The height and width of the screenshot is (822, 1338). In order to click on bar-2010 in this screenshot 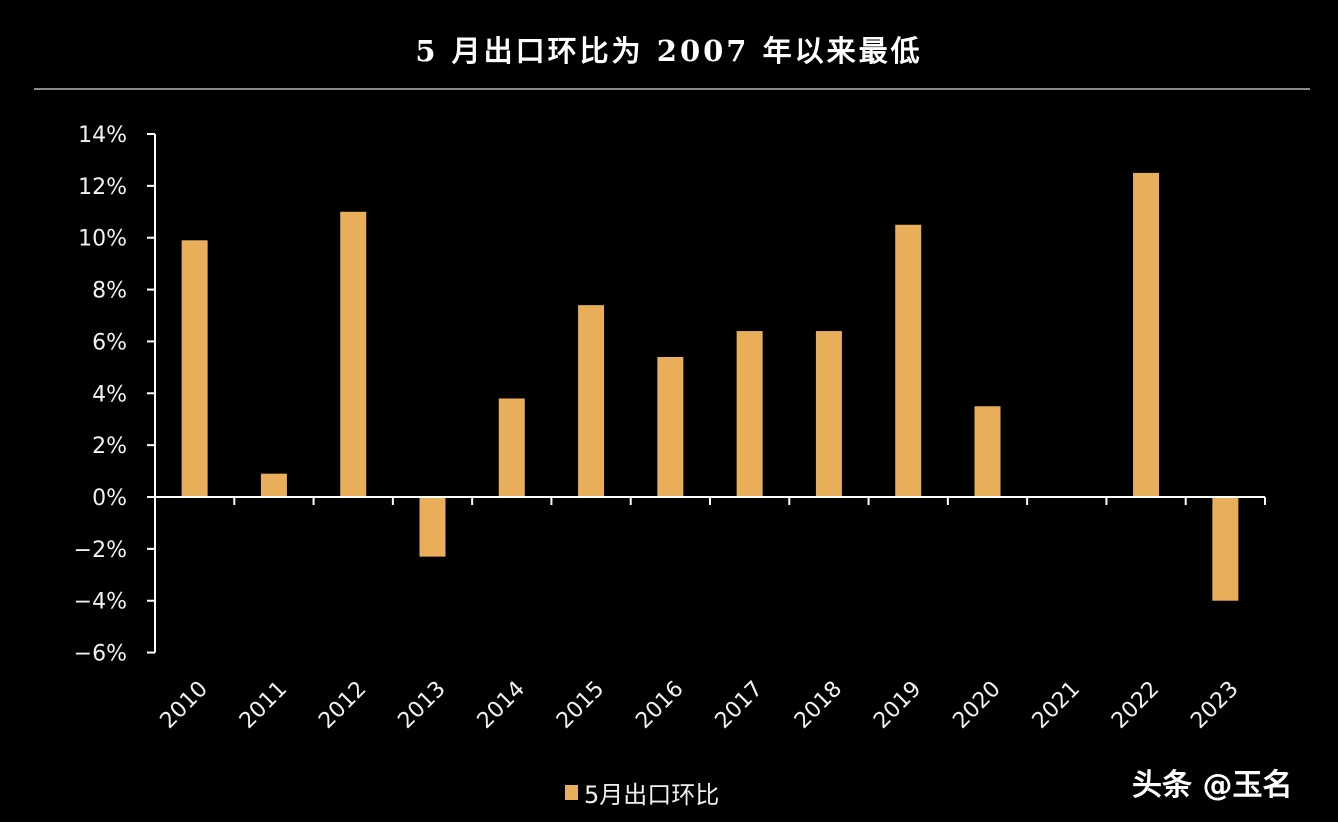, I will do `click(194, 369)`.